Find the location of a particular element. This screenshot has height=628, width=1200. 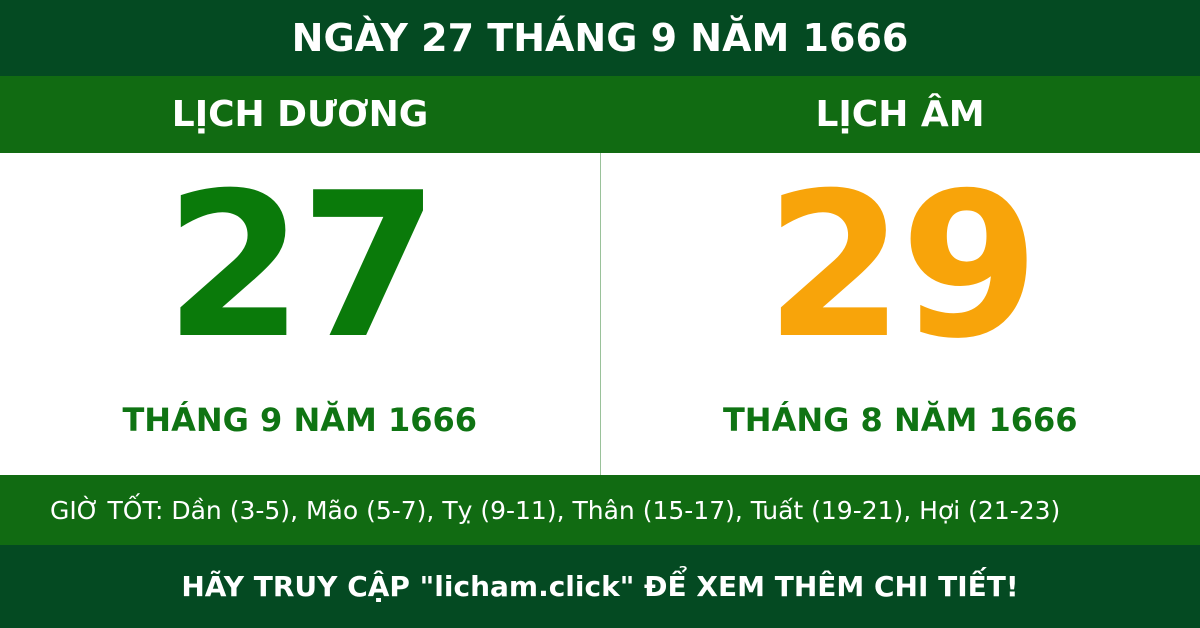

lunar-month-year: THÁNG 8 NĂM 1666 is located at coordinates (900, 420).